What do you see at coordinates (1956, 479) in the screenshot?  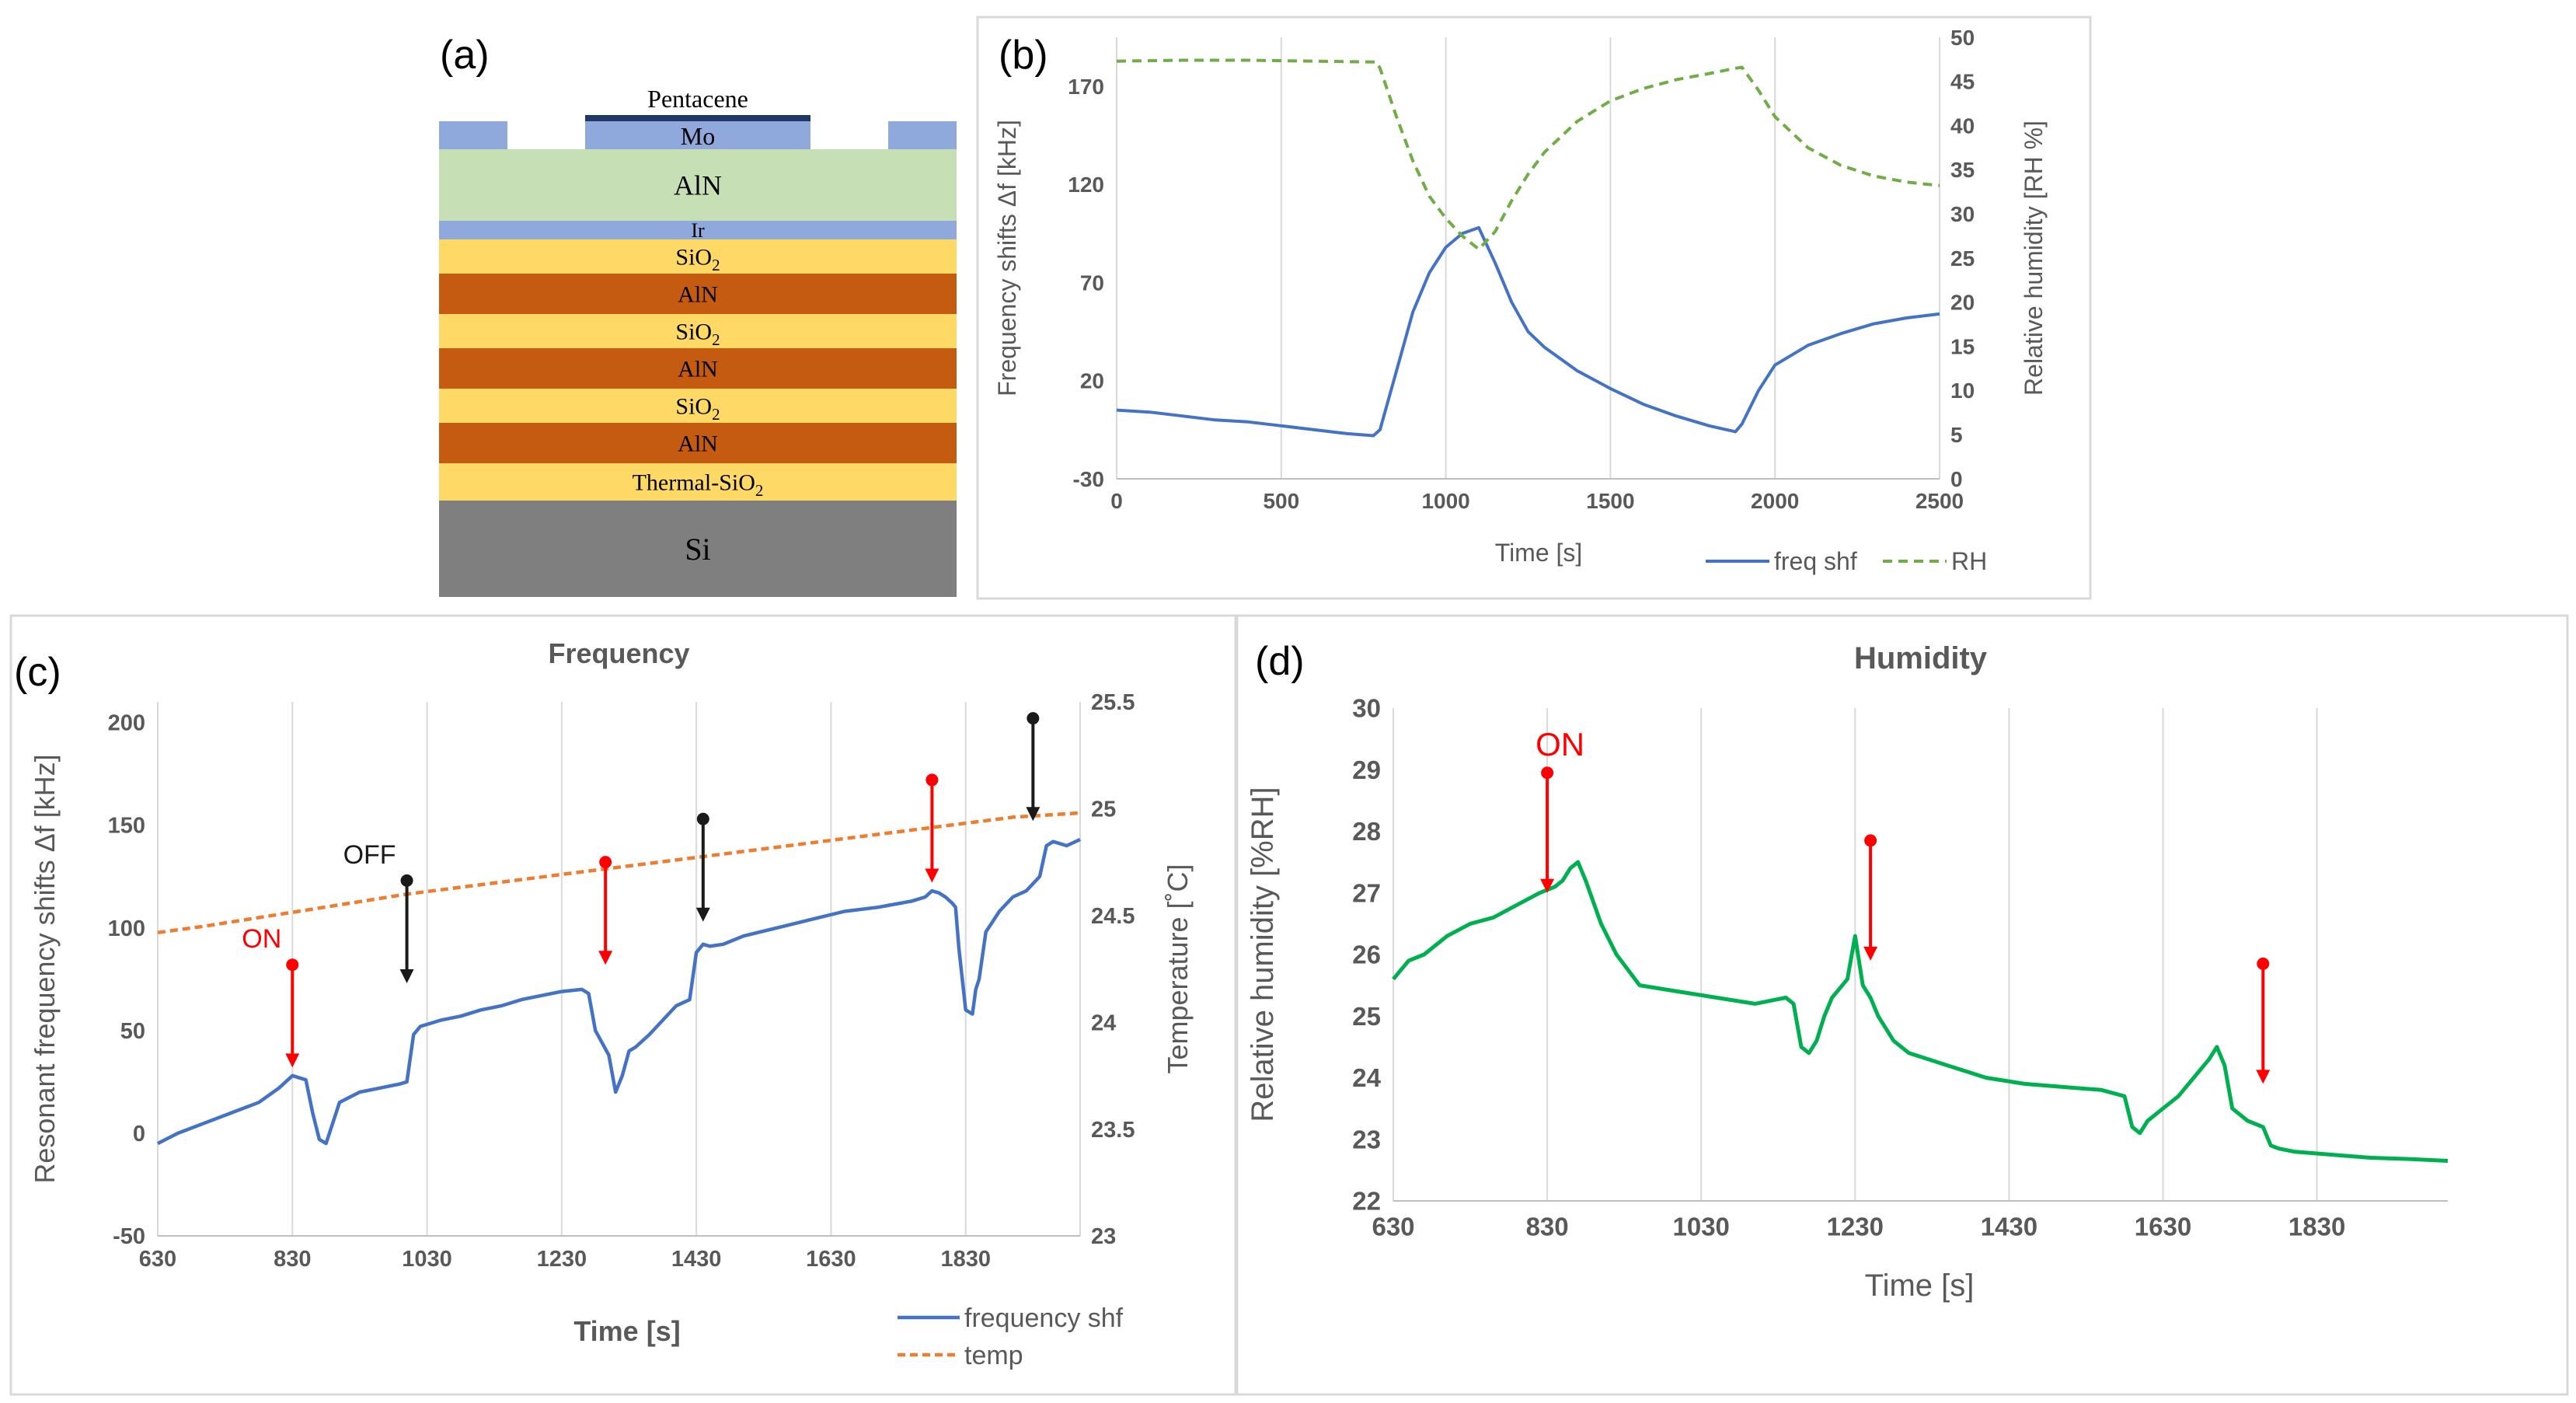 I see `y2-tick-label: 0` at bounding box center [1956, 479].